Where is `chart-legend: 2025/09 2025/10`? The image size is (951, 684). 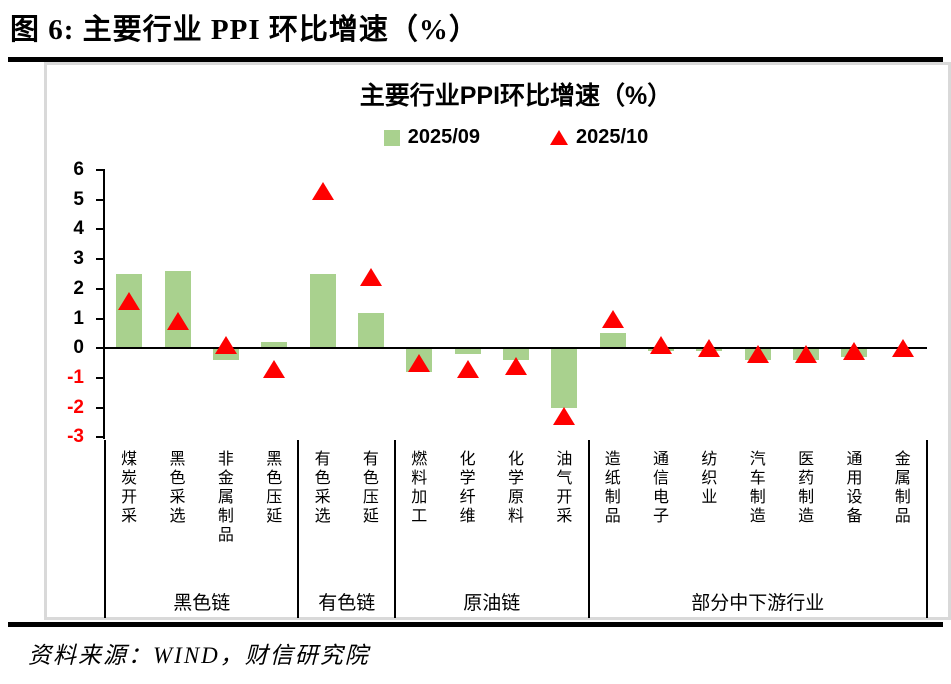
chart-legend: 2025/09 2025/10 is located at coordinates (516, 137).